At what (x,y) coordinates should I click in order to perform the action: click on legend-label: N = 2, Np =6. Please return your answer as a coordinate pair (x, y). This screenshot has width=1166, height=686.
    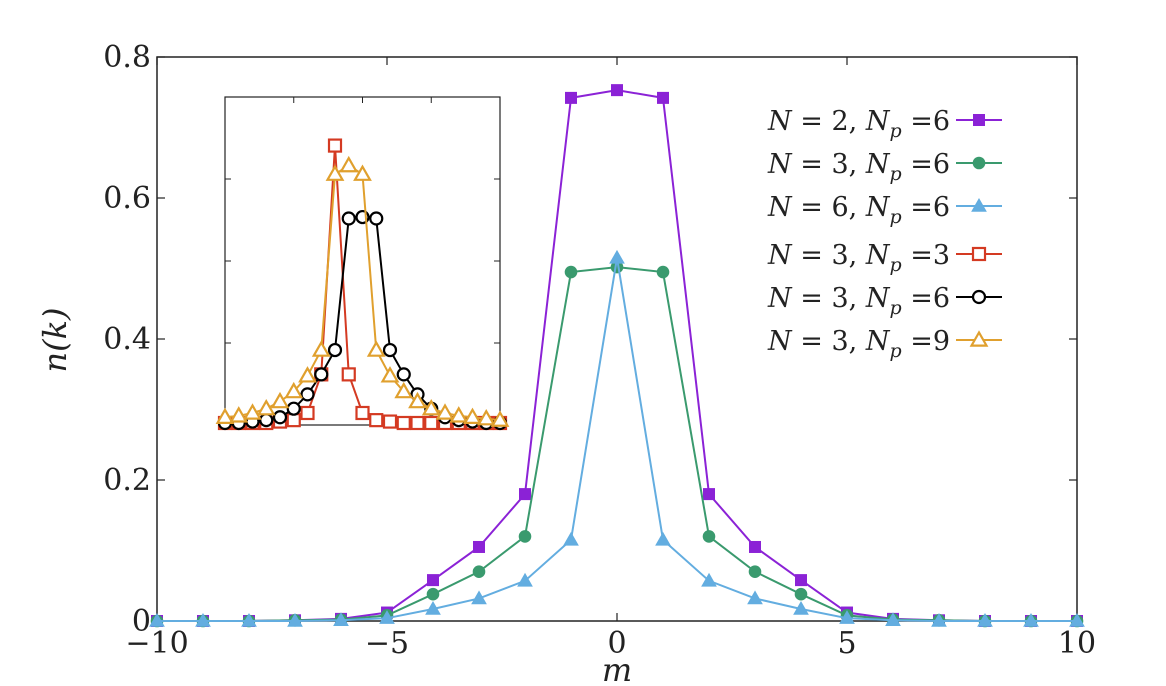
    Looking at the image, I should click on (858, 124).